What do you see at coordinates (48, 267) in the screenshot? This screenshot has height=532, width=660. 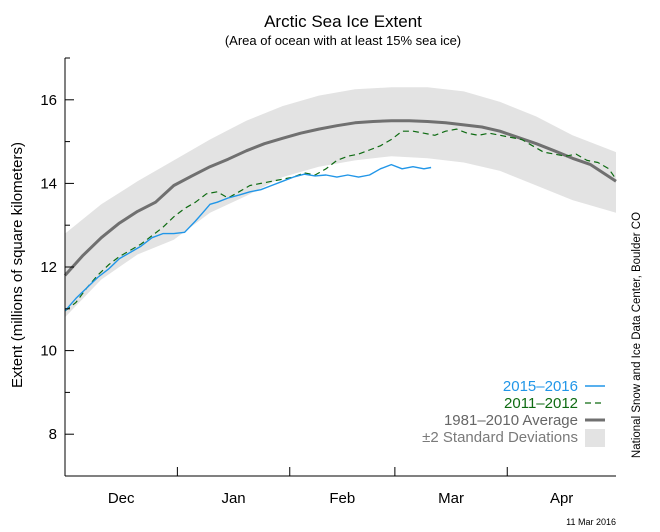 I see `y-tick-label: 12` at bounding box center [48, 267].